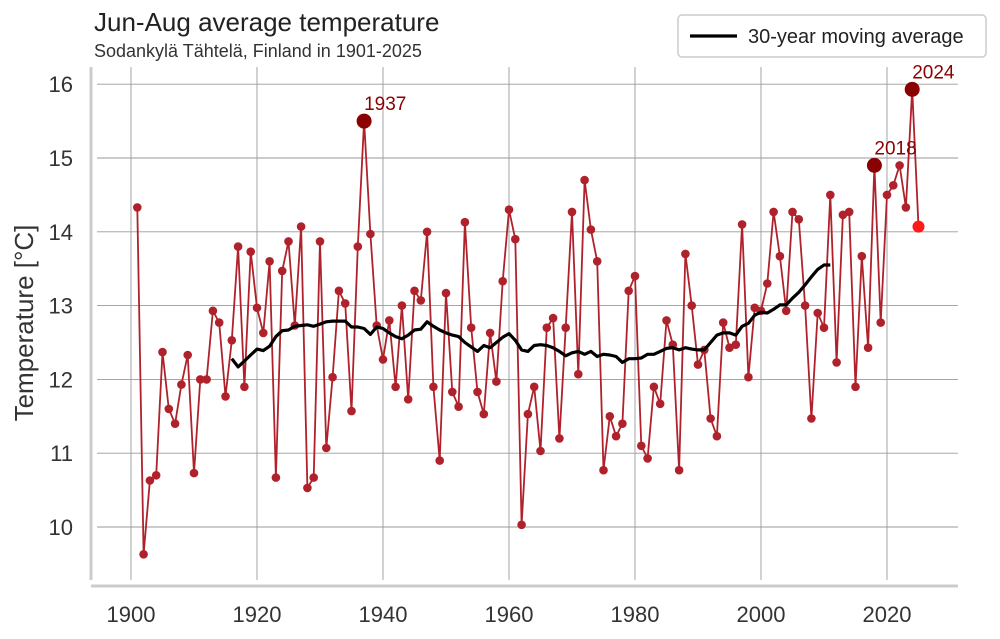 The width and height of the screenshot is (1000, 639). Describe the element at coordinates (880, 322) in the screenshot. I see `data-point-2019` at that location.